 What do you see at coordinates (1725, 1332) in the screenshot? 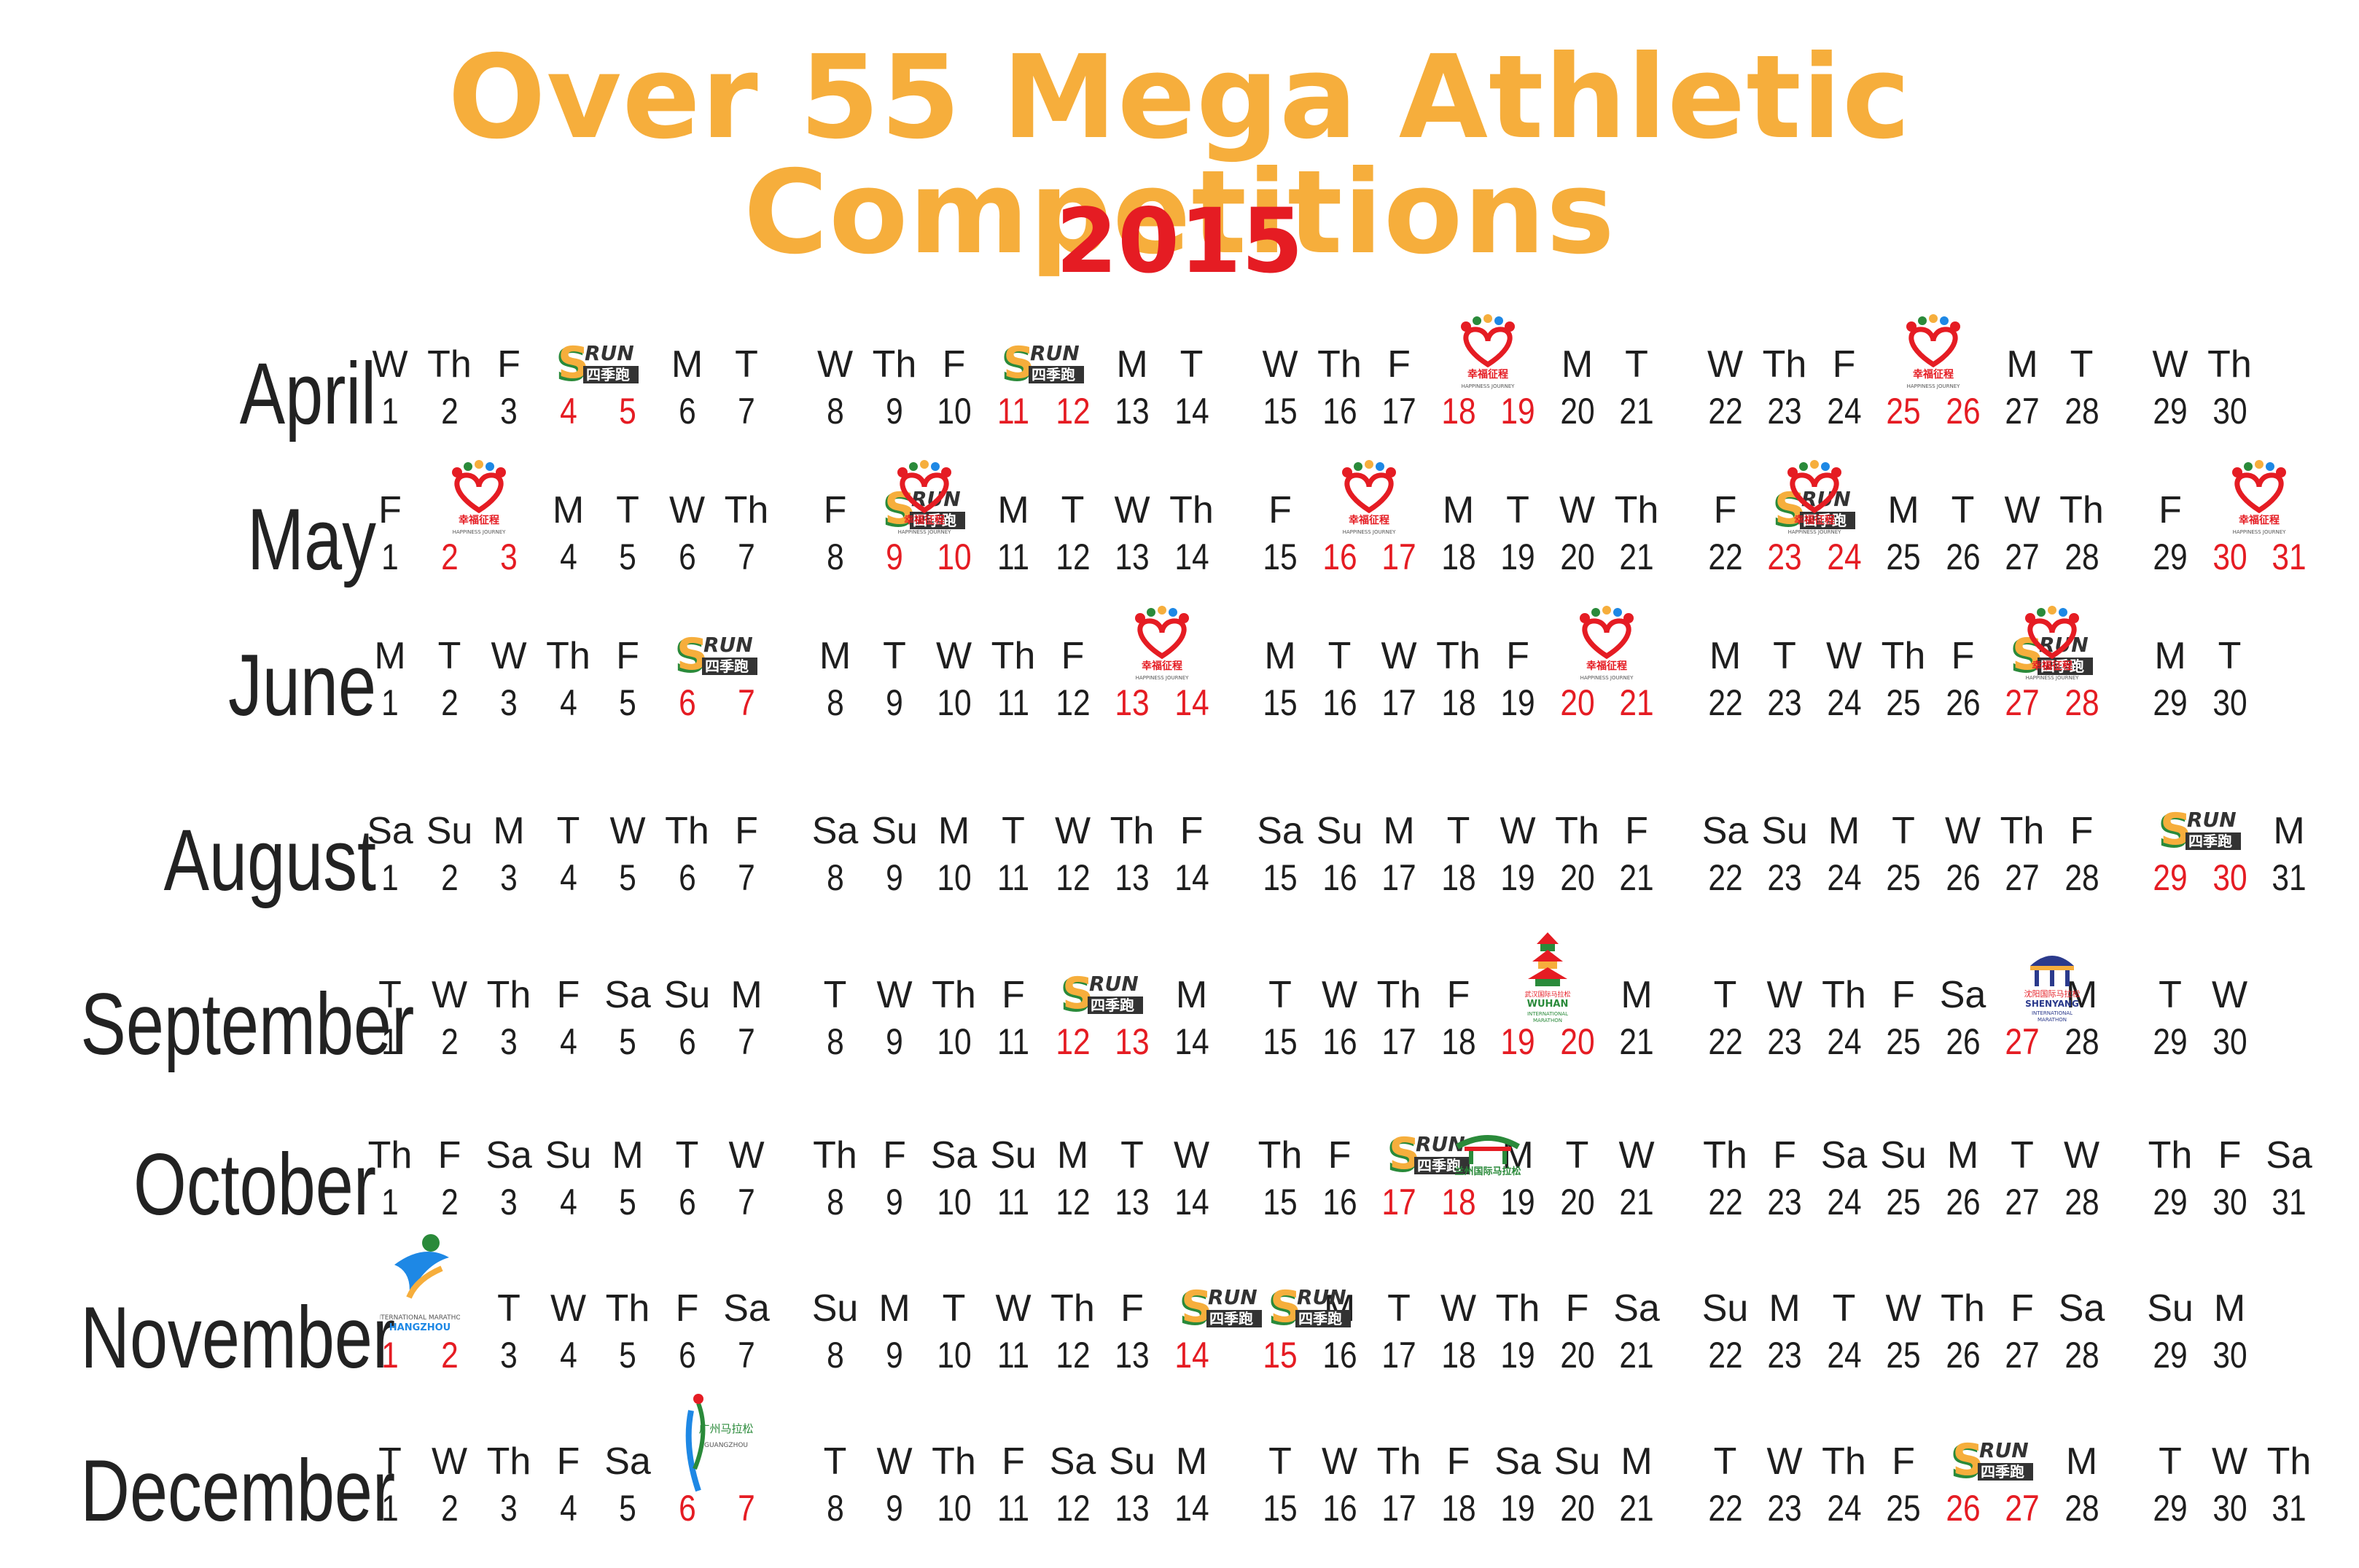
I see `day-cell: Su 22` at bounding box center [1725, 1332].